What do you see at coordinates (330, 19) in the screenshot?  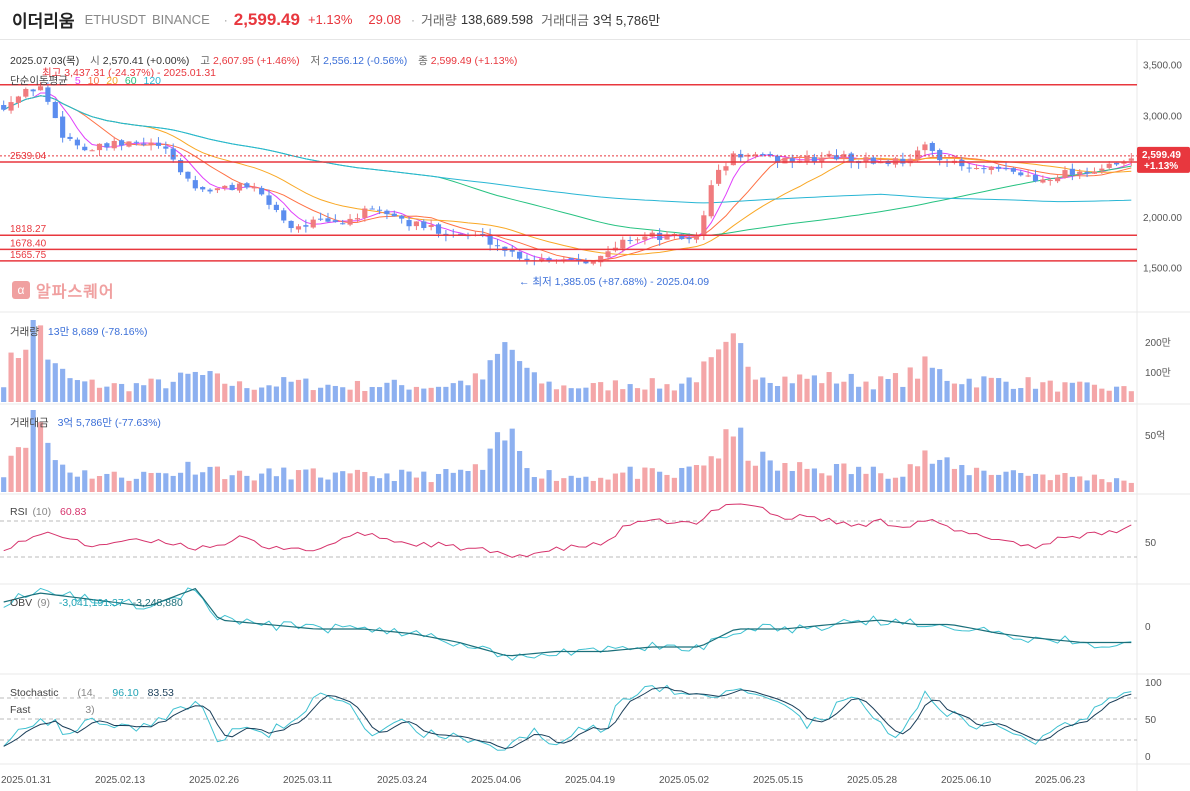 I see `change-percent: +1.13%` at bounding box center [330, 19].